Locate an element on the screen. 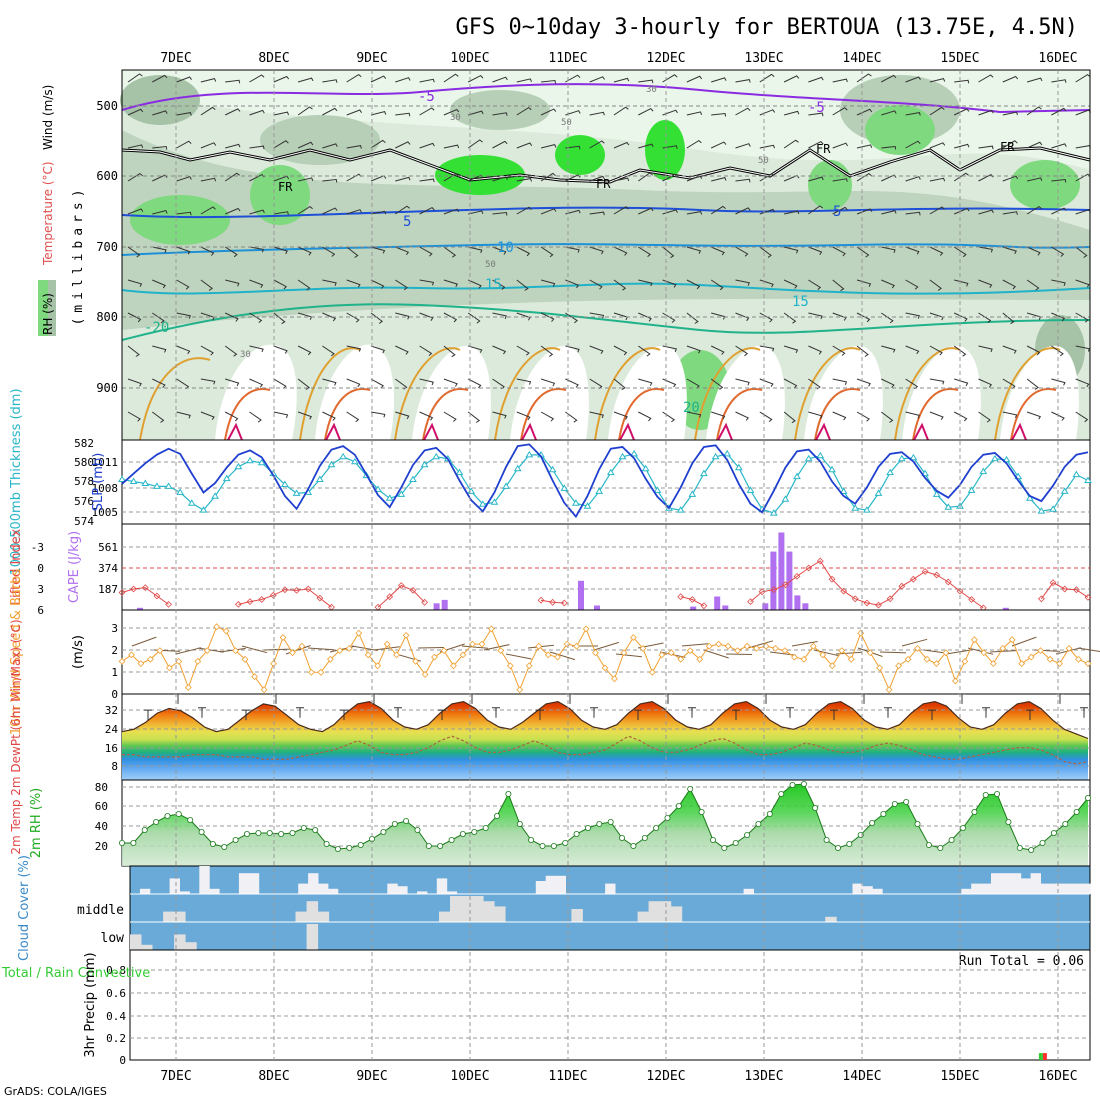 The height and width of the screenshot is (1100, 1100). axis-tick: 500 is located at coordinates (107, 106).